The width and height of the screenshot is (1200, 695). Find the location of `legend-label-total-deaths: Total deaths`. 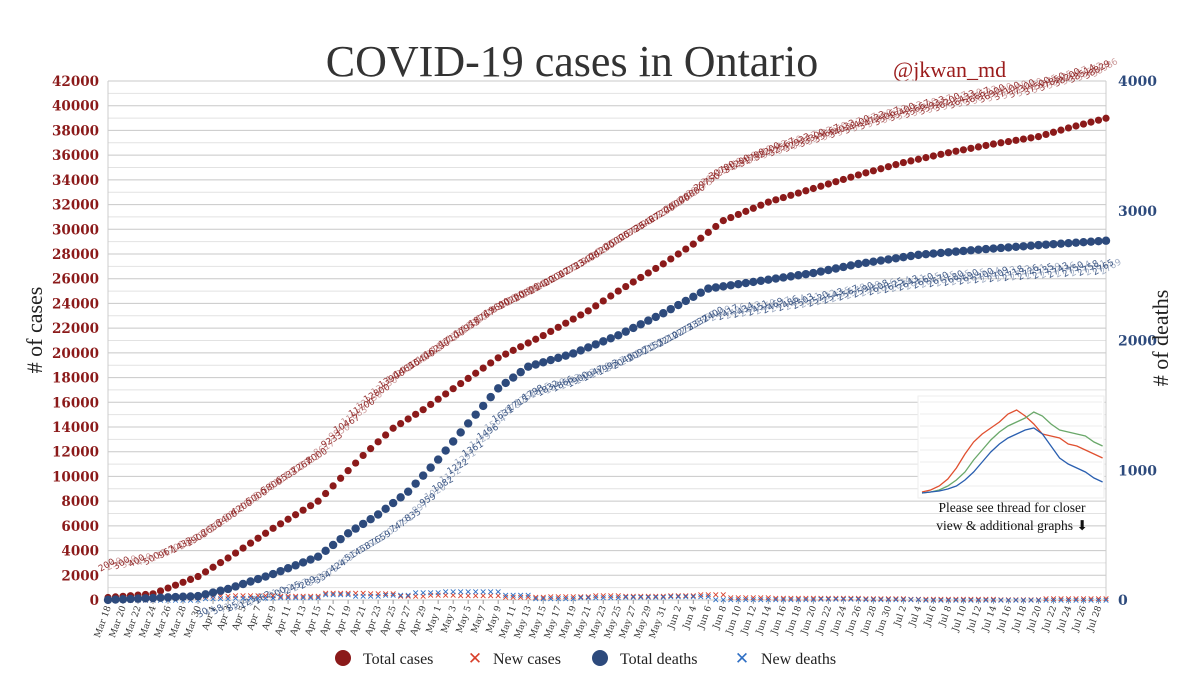

legend-label-total-deaths: Total deaths is located at coordinates (659, 659).